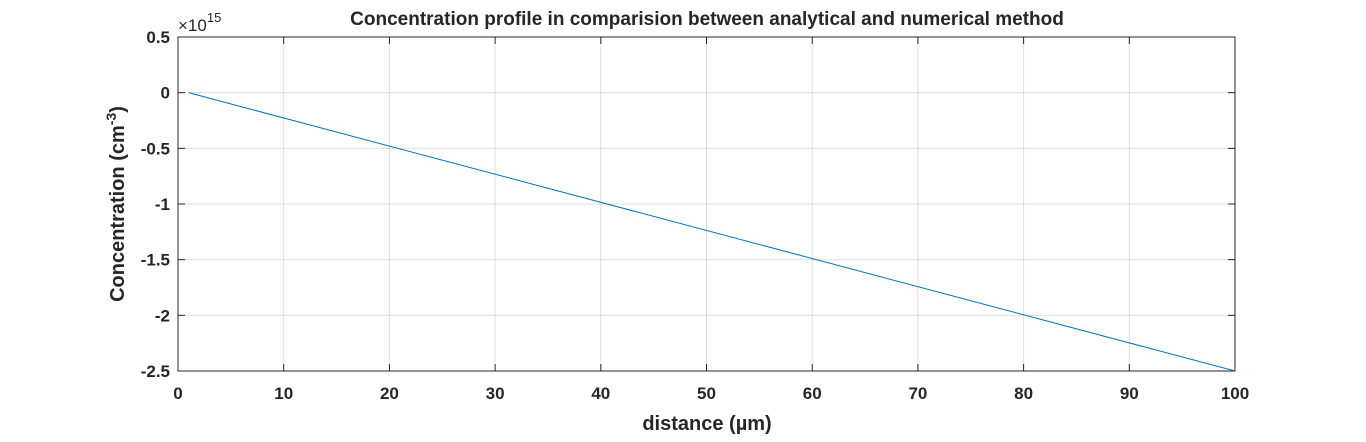 Image resolution: width=1366 pixels, height=442 pixels. I want to click on x-tick-label: 20, so click(389, 393).